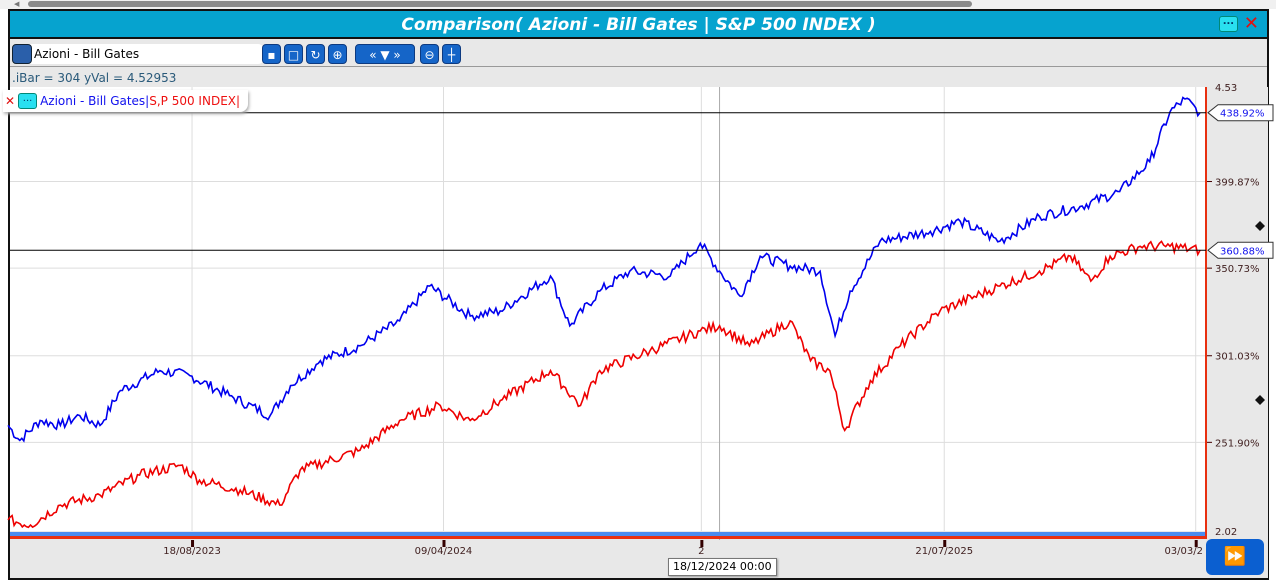 The image size is (1276, 582). I want to click on square-icon: □, so click(293, 55).